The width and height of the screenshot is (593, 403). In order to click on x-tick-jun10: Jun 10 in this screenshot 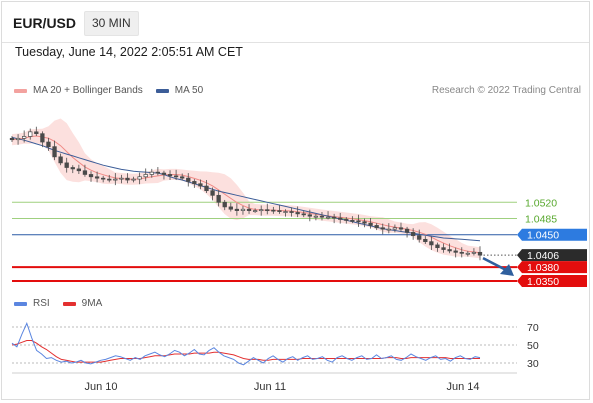, I will do `click(100, 387)`.